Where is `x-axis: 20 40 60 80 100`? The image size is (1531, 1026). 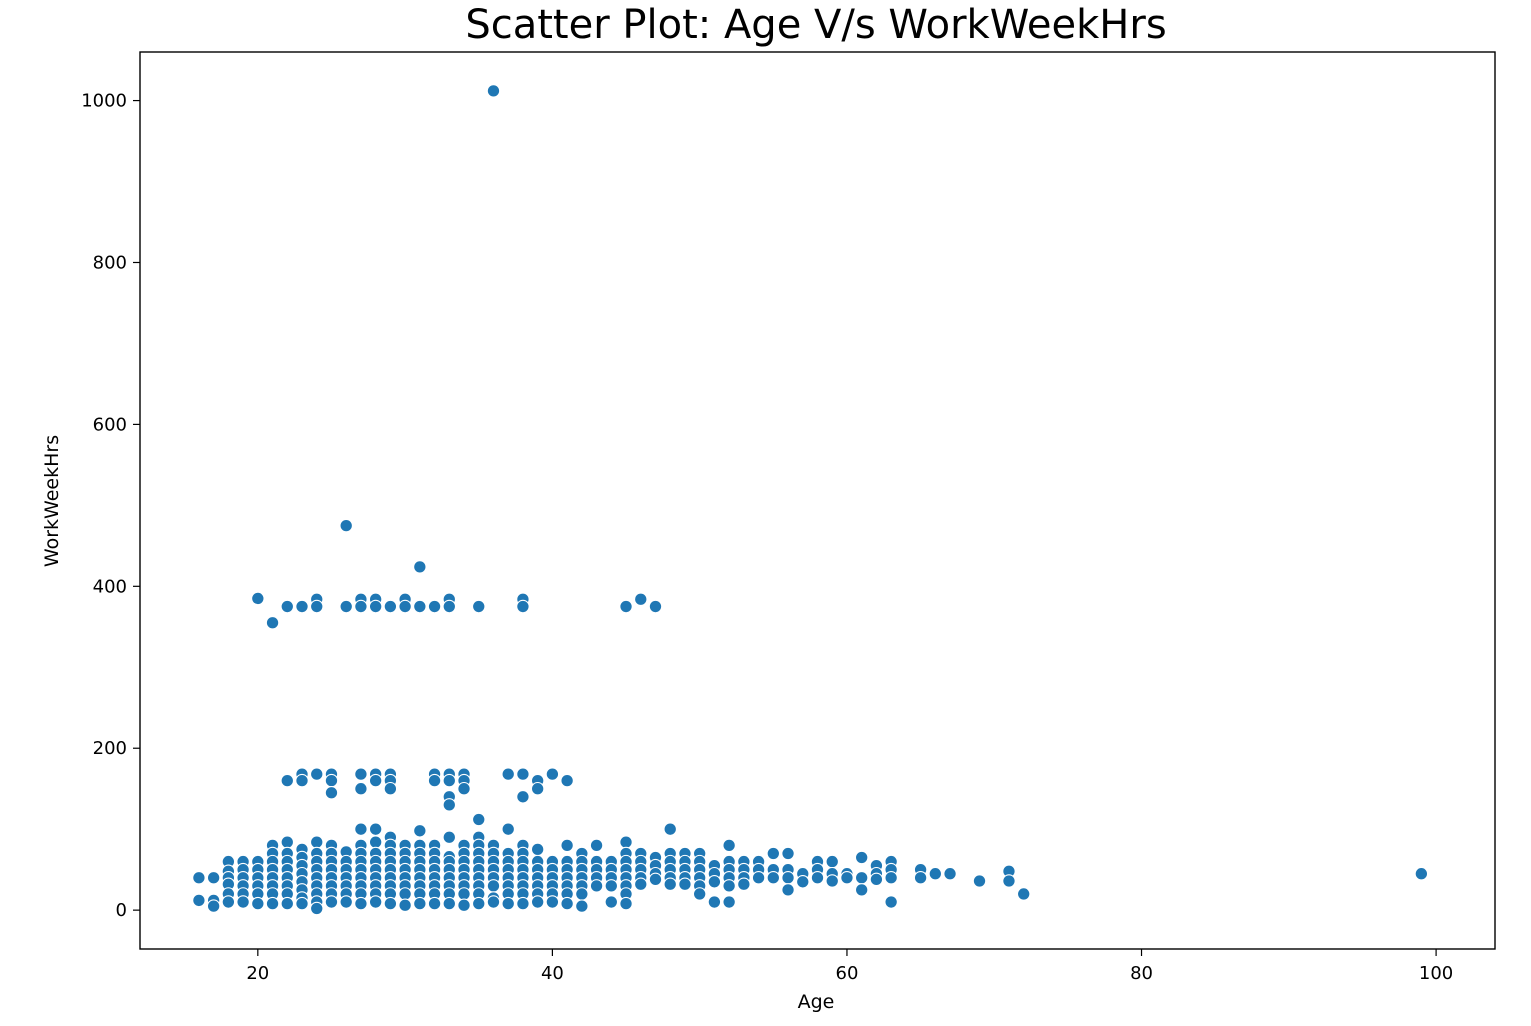 x-axis: 20 40 60 80 100 is located at coordinates (849, 966).